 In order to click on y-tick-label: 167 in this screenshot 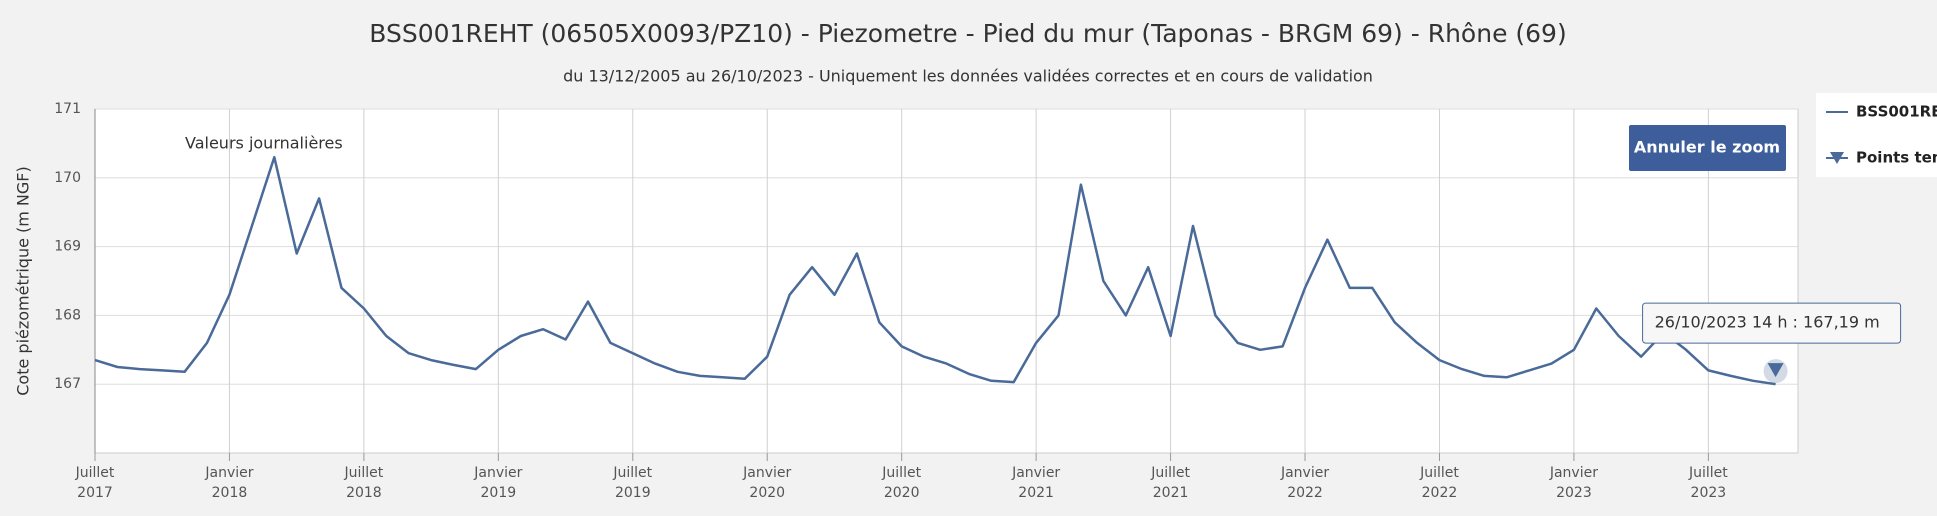, I will do `click(67, 384)`.